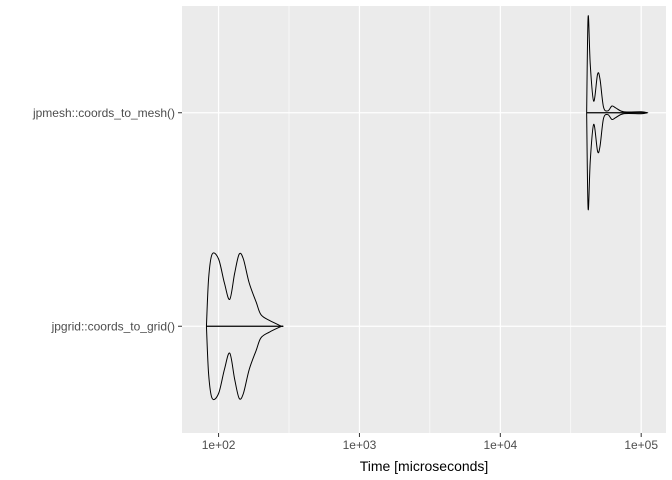 Image resolution: width=672 pixels, height=480 pixels. What do you see at coordinates (219, 445) in the screenshot?
I see `x-tick-label: 1e+02` at bounding box center [219, 445].